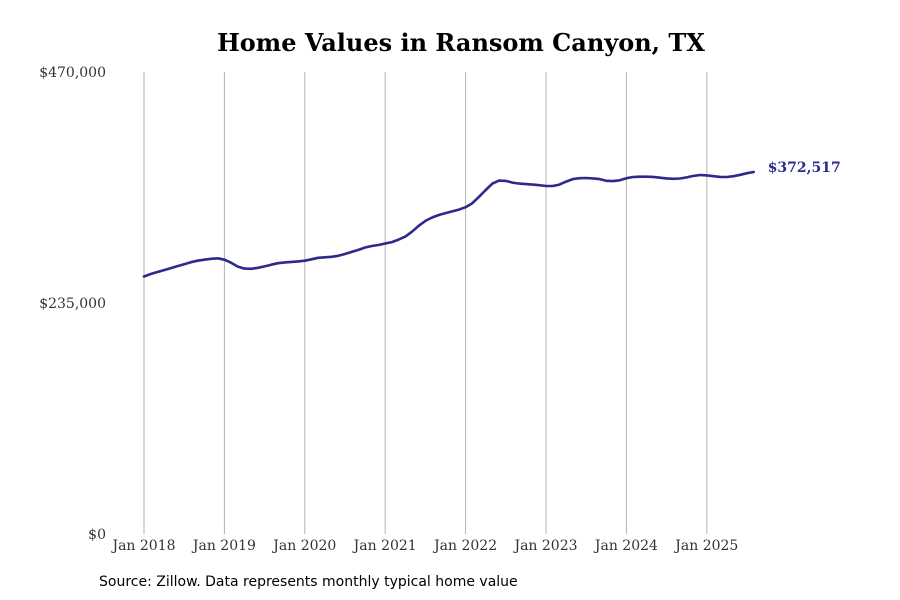 The image size is (900, 600). What do you see at coordinates (303, 546) in the screenshot?
I see `x-tick-label: Jan 2020` at bounding box center [303, 546].